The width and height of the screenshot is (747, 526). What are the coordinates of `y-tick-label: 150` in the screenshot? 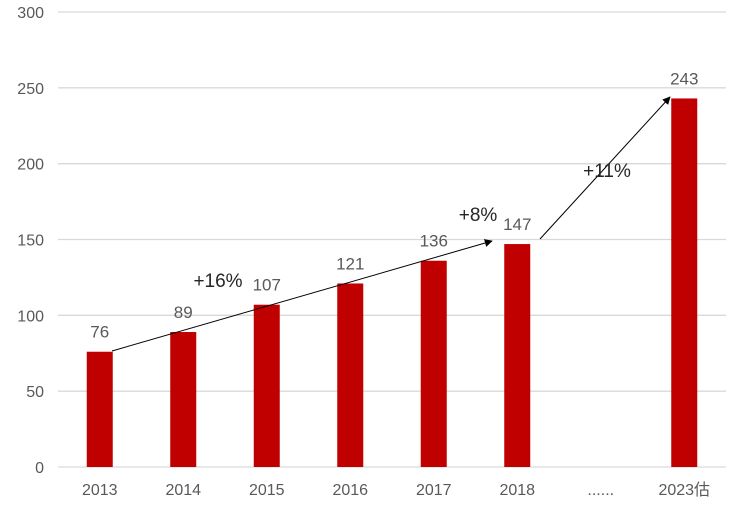 It's located at (30, 241).